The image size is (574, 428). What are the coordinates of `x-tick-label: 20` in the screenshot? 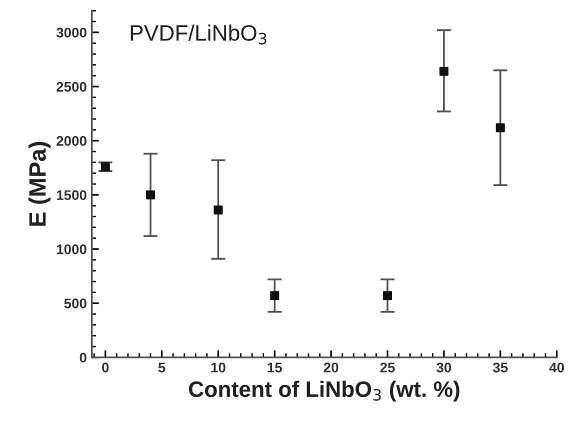 It's located at (331, 367).